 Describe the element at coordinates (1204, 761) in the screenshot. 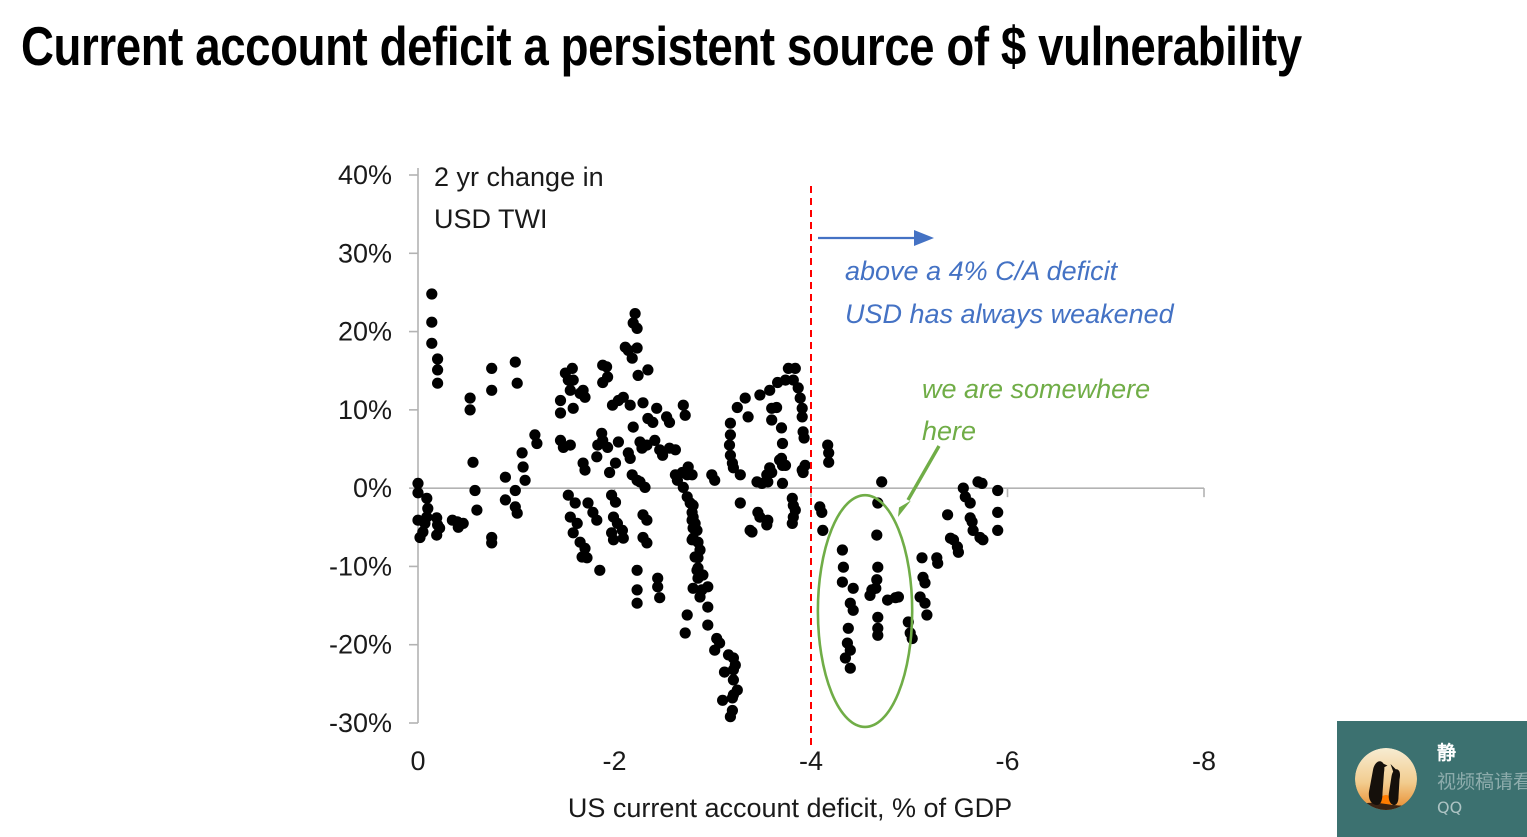

I see `x-tick-label: -8` at that location.